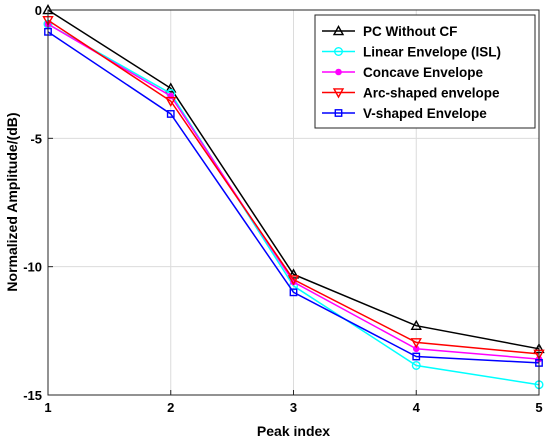  What do you see at coordinates (38, 10) in the screenshot?
I see `y-tick-label: 0` at bounding box center [38, 10].